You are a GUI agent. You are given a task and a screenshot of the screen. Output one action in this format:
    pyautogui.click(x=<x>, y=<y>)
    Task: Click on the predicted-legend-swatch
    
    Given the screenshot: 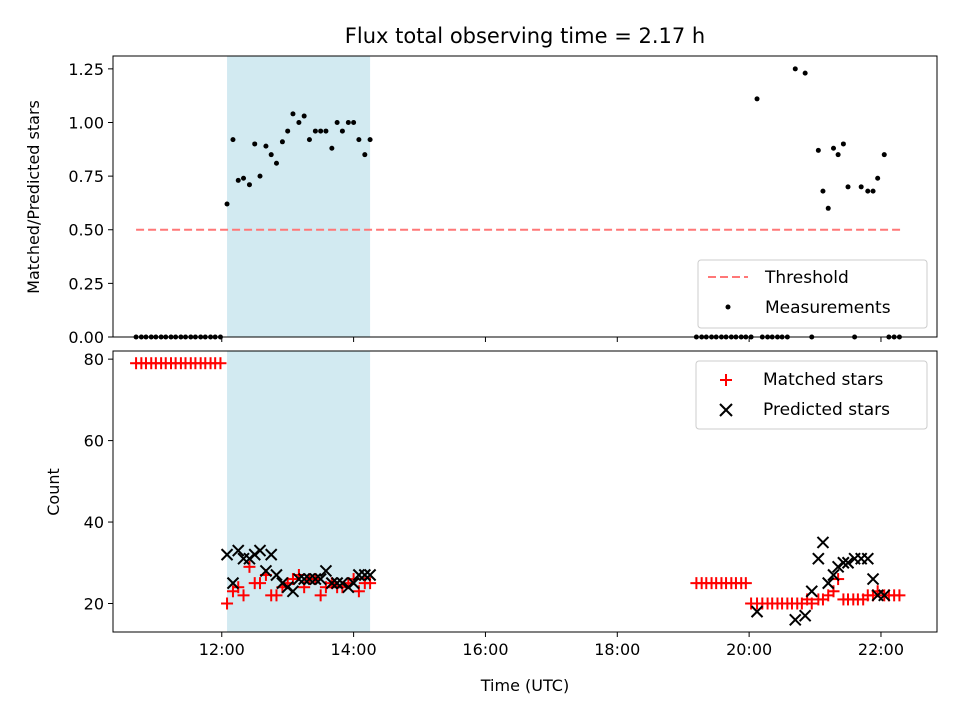 What is the action you would take?
    pyautogui.click(x=726, y=410)
    